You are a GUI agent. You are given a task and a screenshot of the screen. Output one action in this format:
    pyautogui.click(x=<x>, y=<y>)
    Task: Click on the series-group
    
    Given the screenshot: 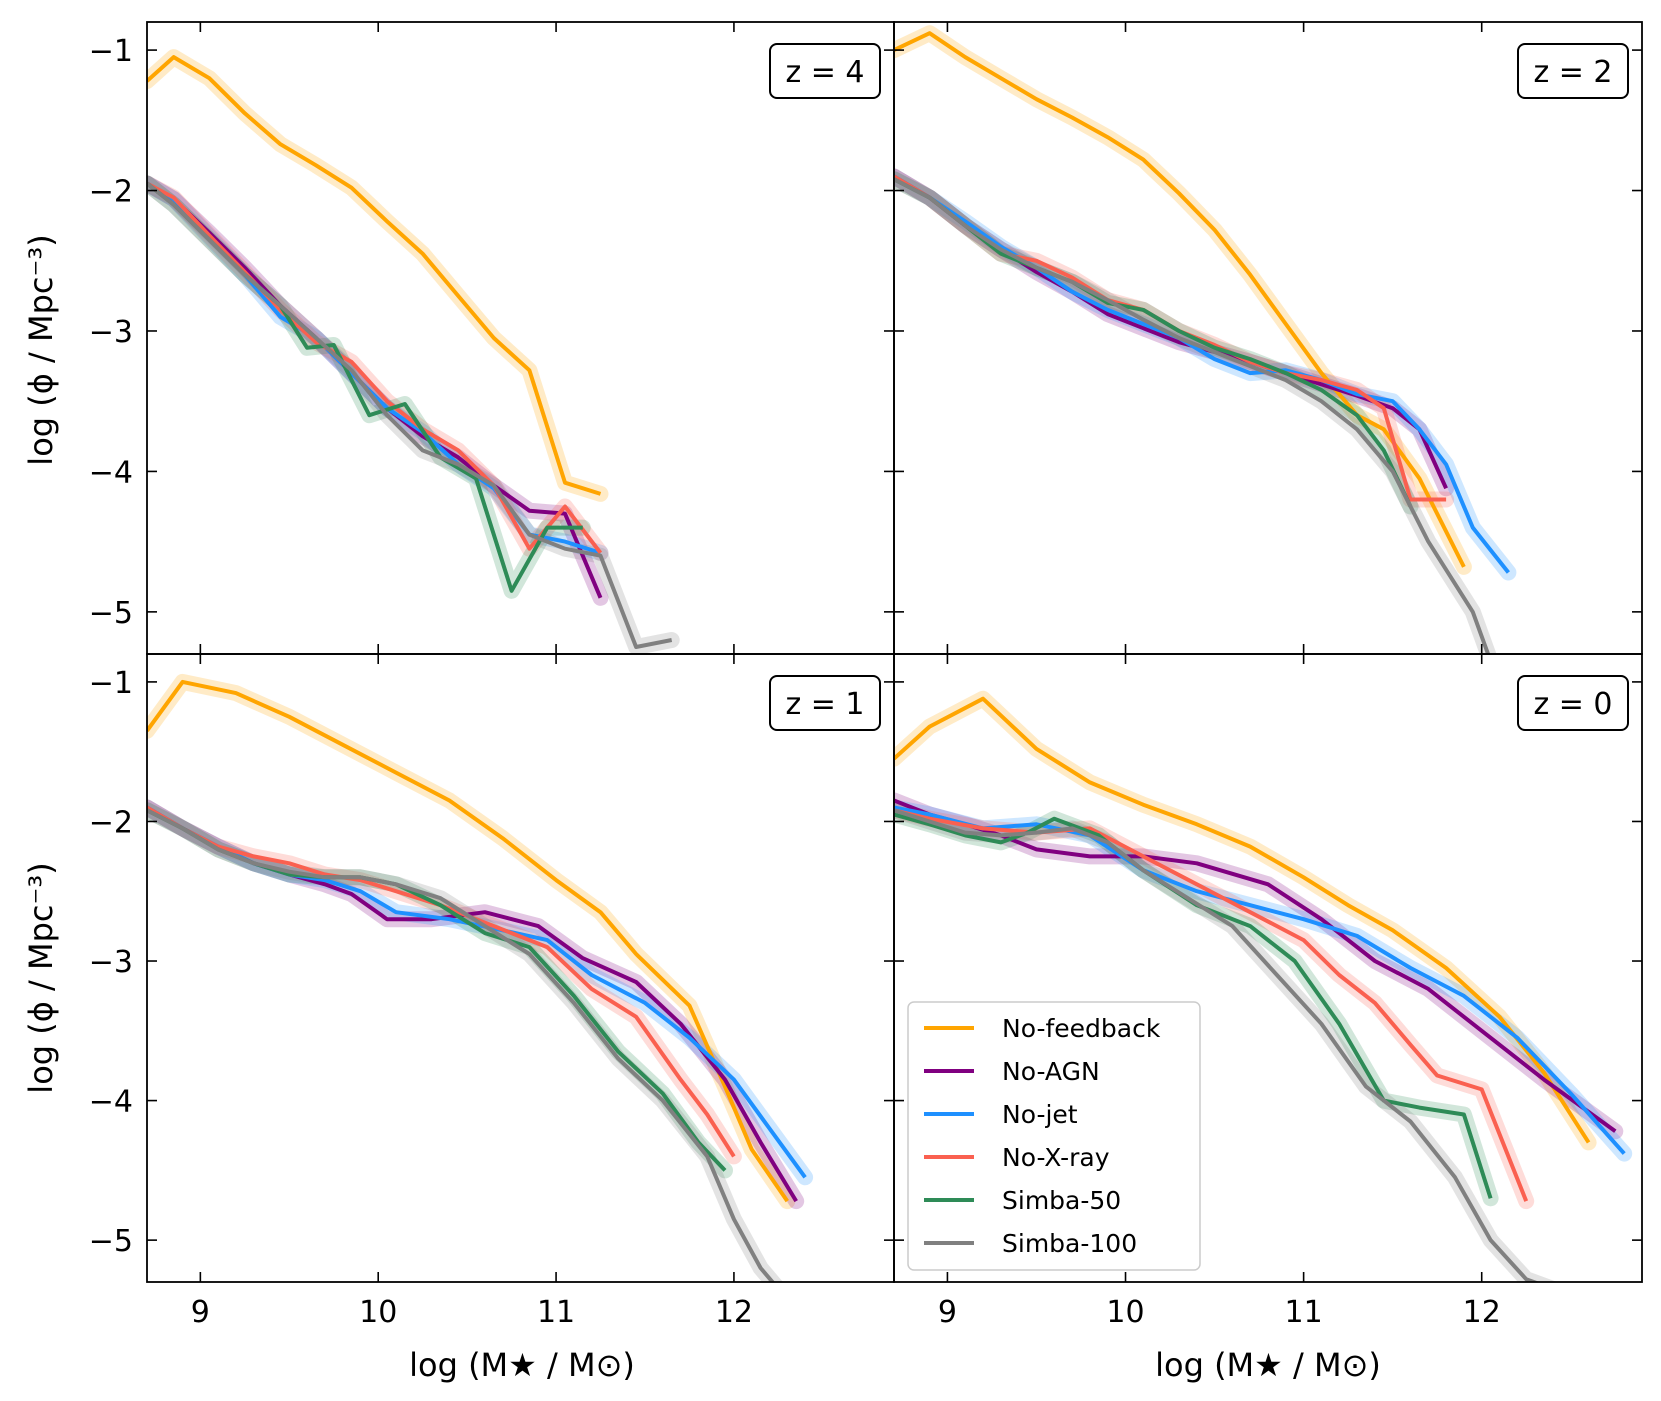 What is the action you would take?
    pyautogui.click(x=413, y=351)
    